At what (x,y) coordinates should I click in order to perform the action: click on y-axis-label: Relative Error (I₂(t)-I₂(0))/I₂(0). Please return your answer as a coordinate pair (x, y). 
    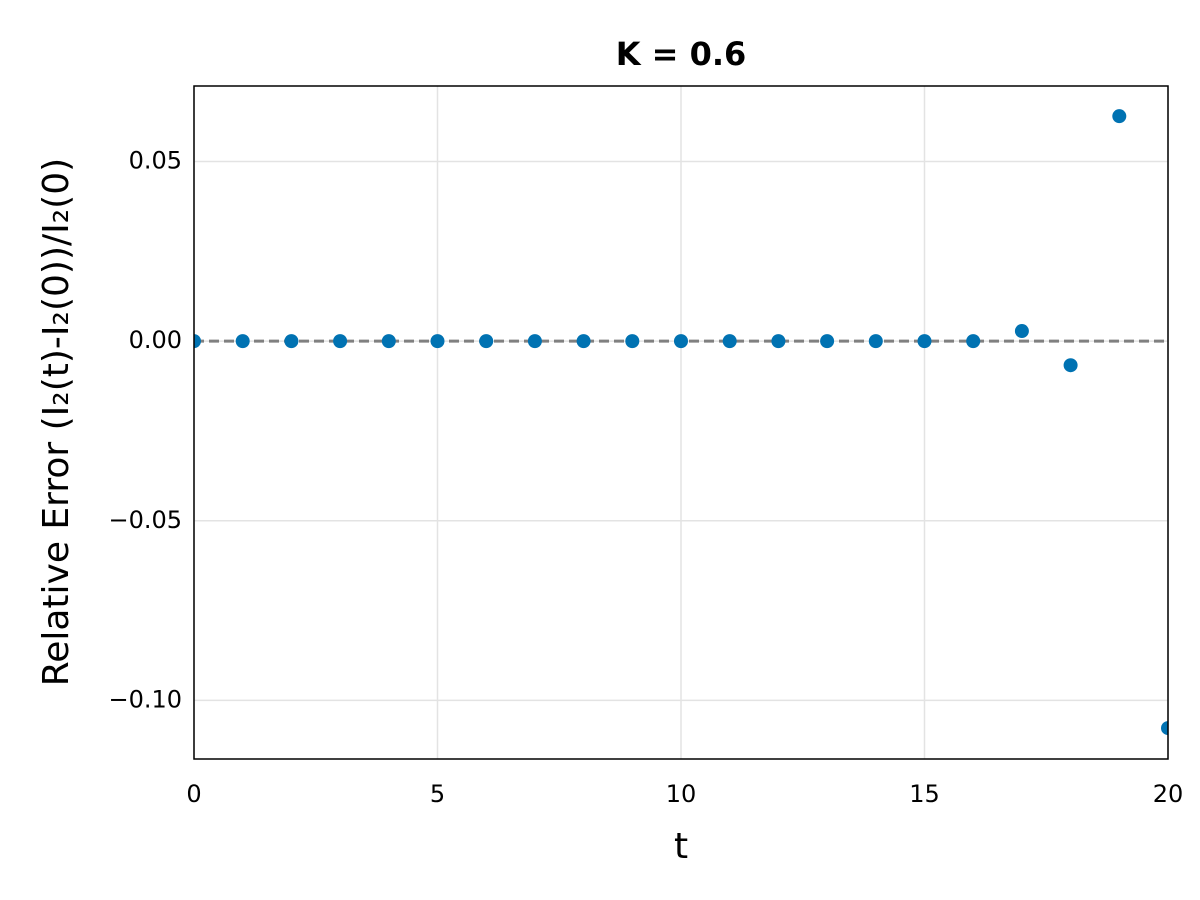
    Looking at the image, I should click on (56, 422).